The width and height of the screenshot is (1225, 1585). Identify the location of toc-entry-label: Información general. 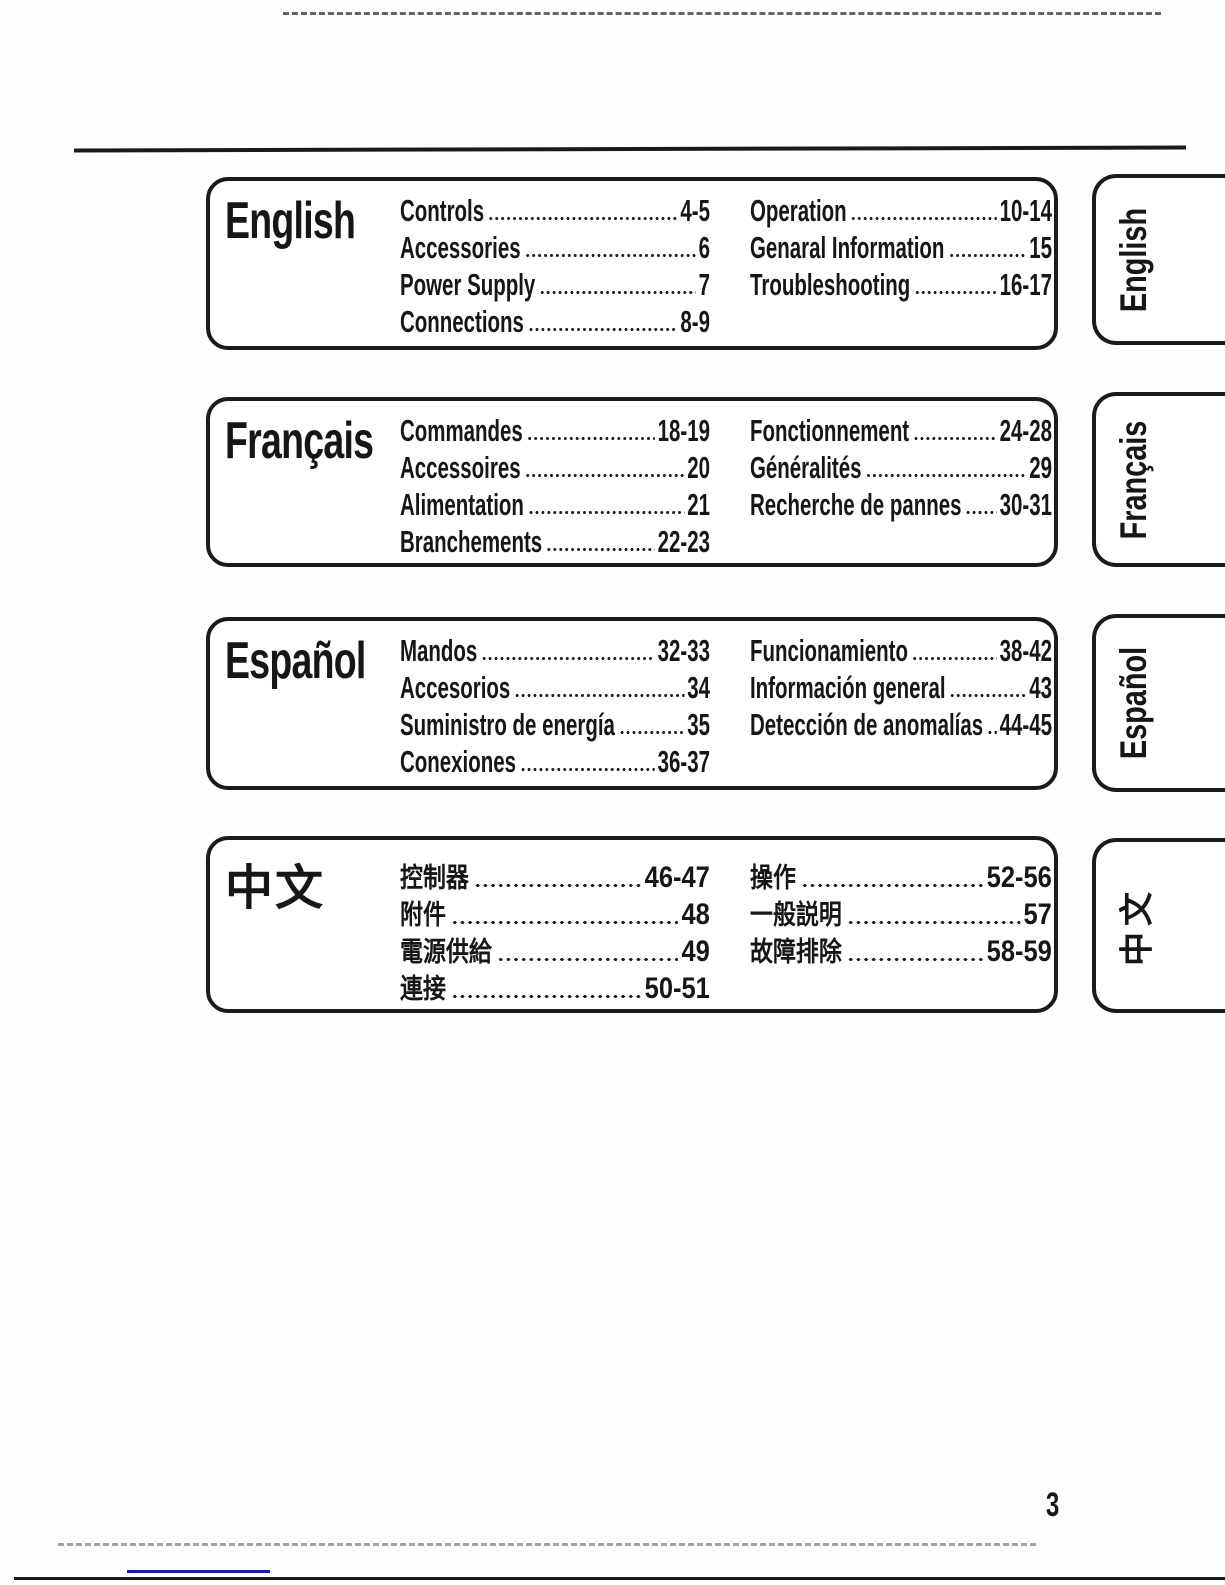
(848, 687).